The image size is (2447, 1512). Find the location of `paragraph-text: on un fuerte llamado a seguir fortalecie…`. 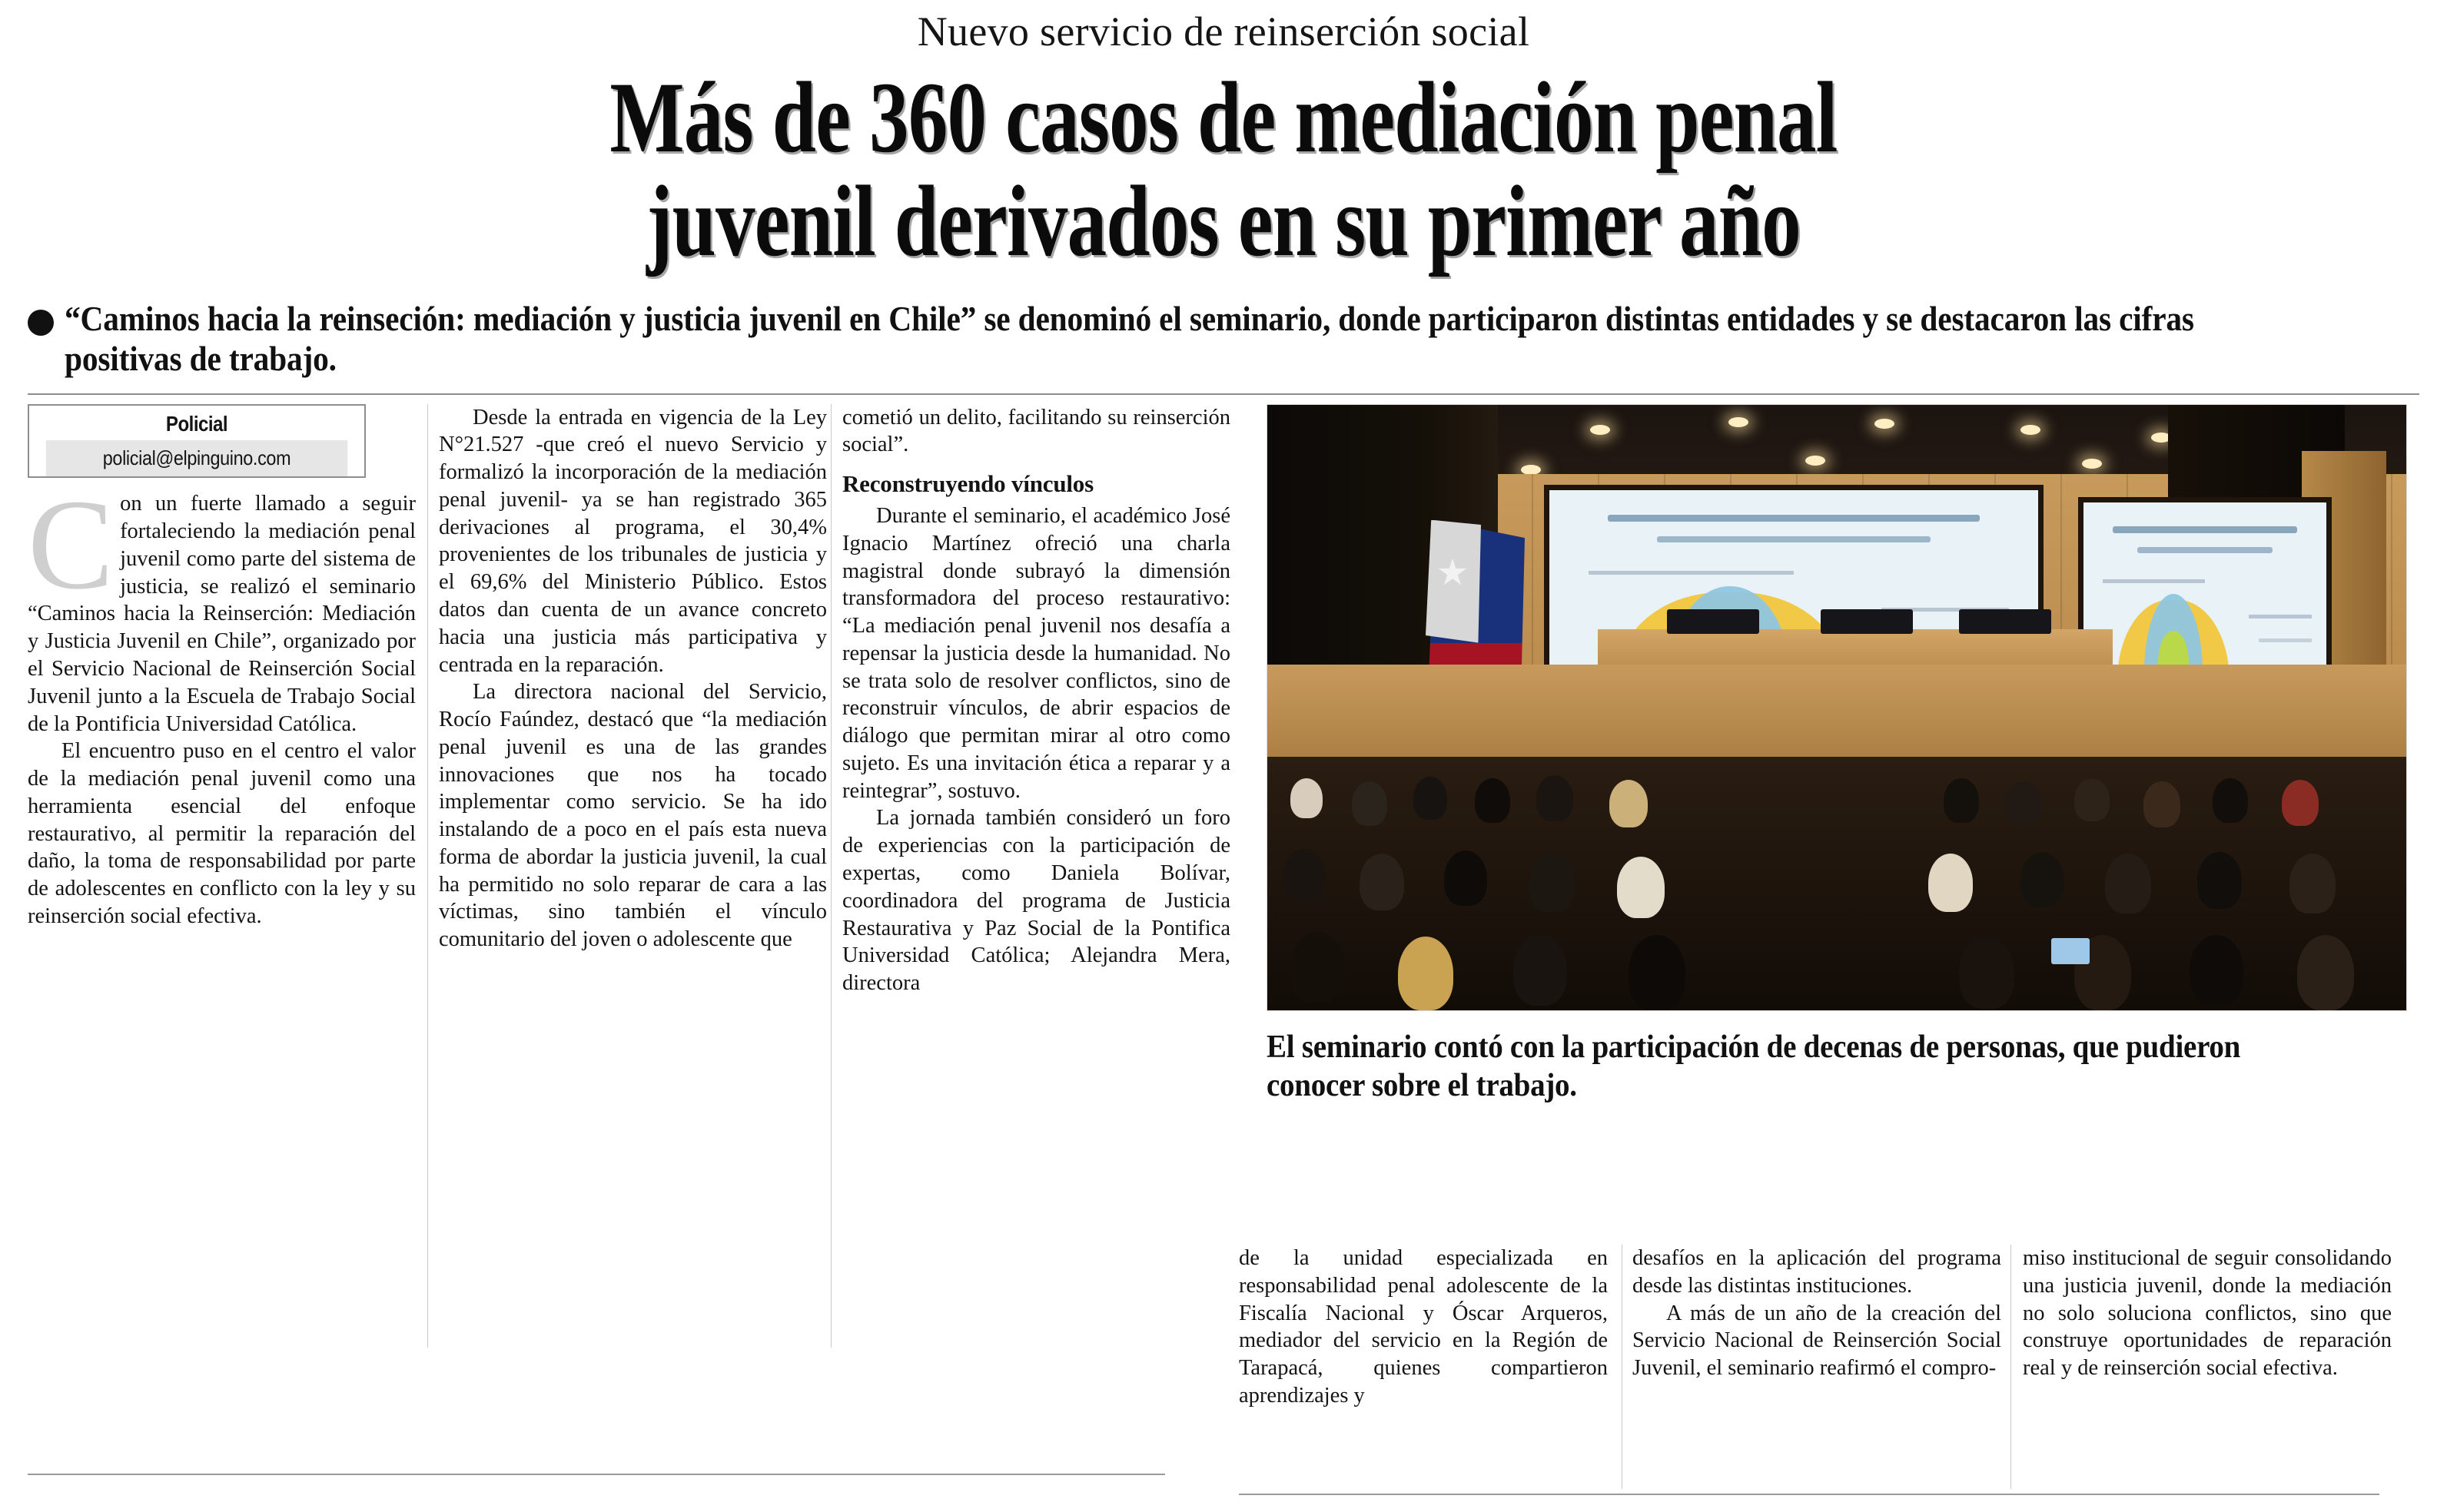

paragraph-text: on un fuerte llamado a seguir fortalecie… is located at coordinates (222, 614).